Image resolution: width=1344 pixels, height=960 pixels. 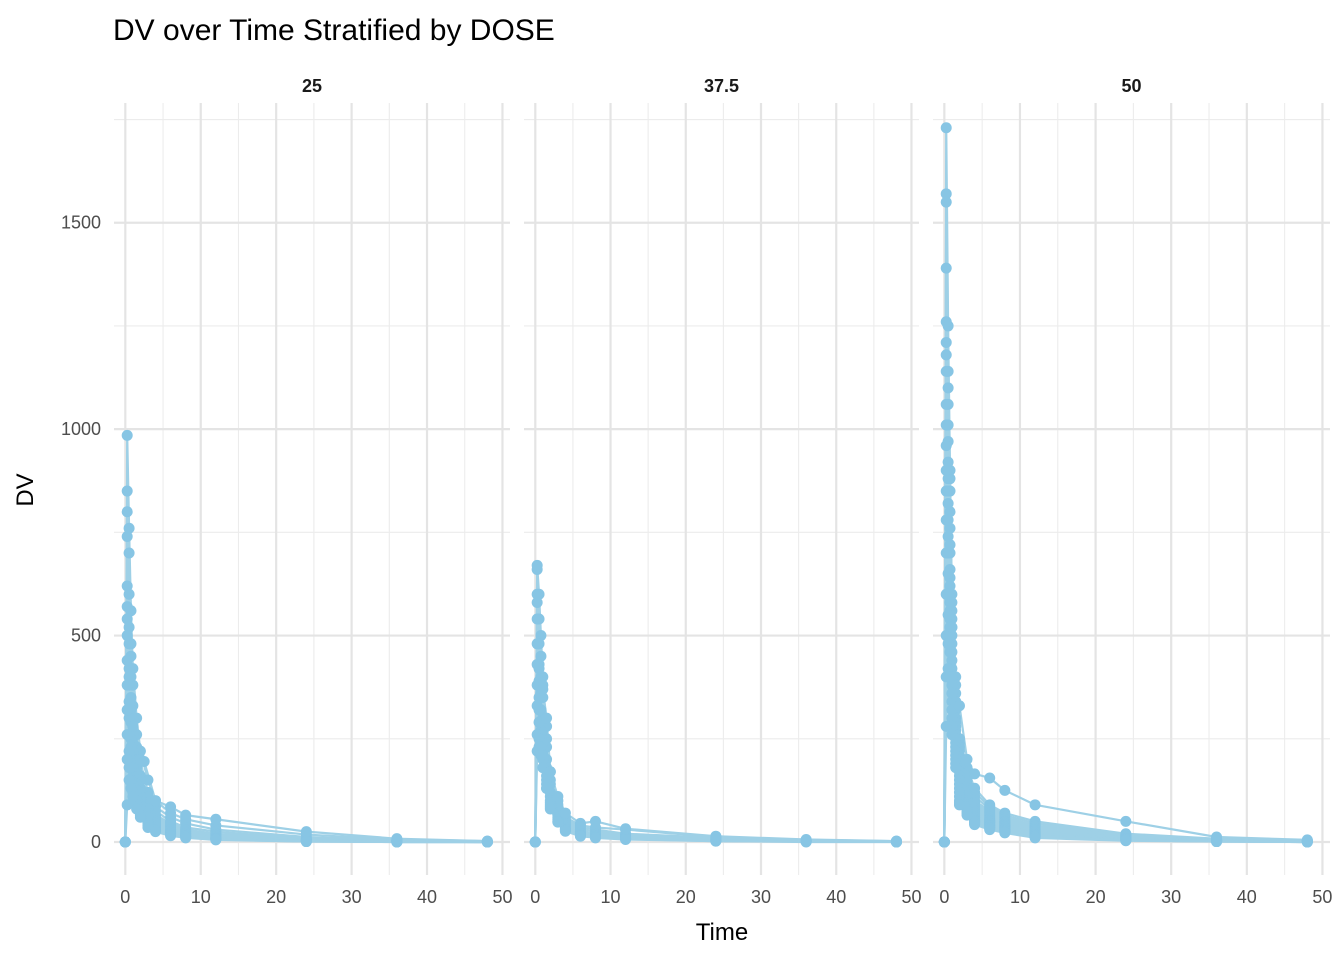 I want to click on x-tick-label: 30, so click(x=1171, y=897).